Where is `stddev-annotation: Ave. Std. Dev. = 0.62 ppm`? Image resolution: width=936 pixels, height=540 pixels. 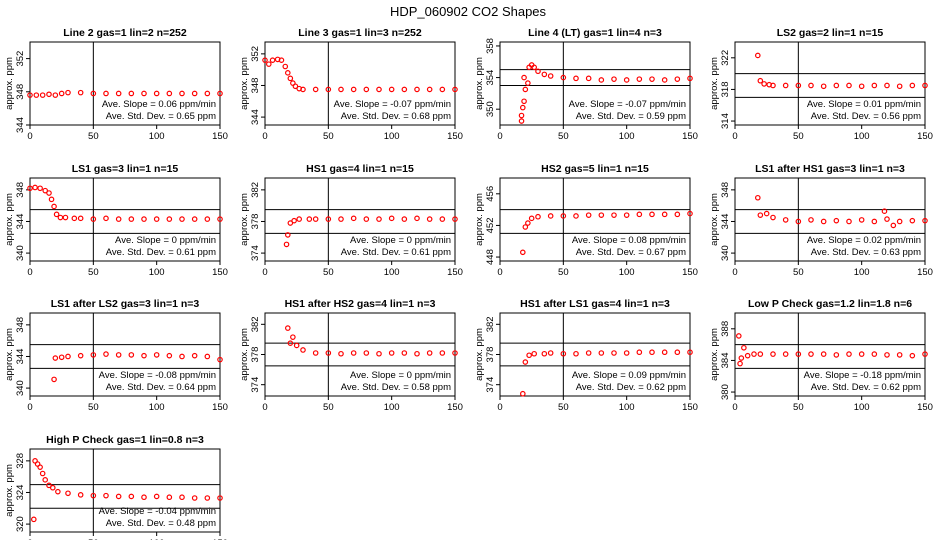
stddev-annotation: Ave. Std. Dev. = 0.62 ppm is located at coordinates (866, 387).